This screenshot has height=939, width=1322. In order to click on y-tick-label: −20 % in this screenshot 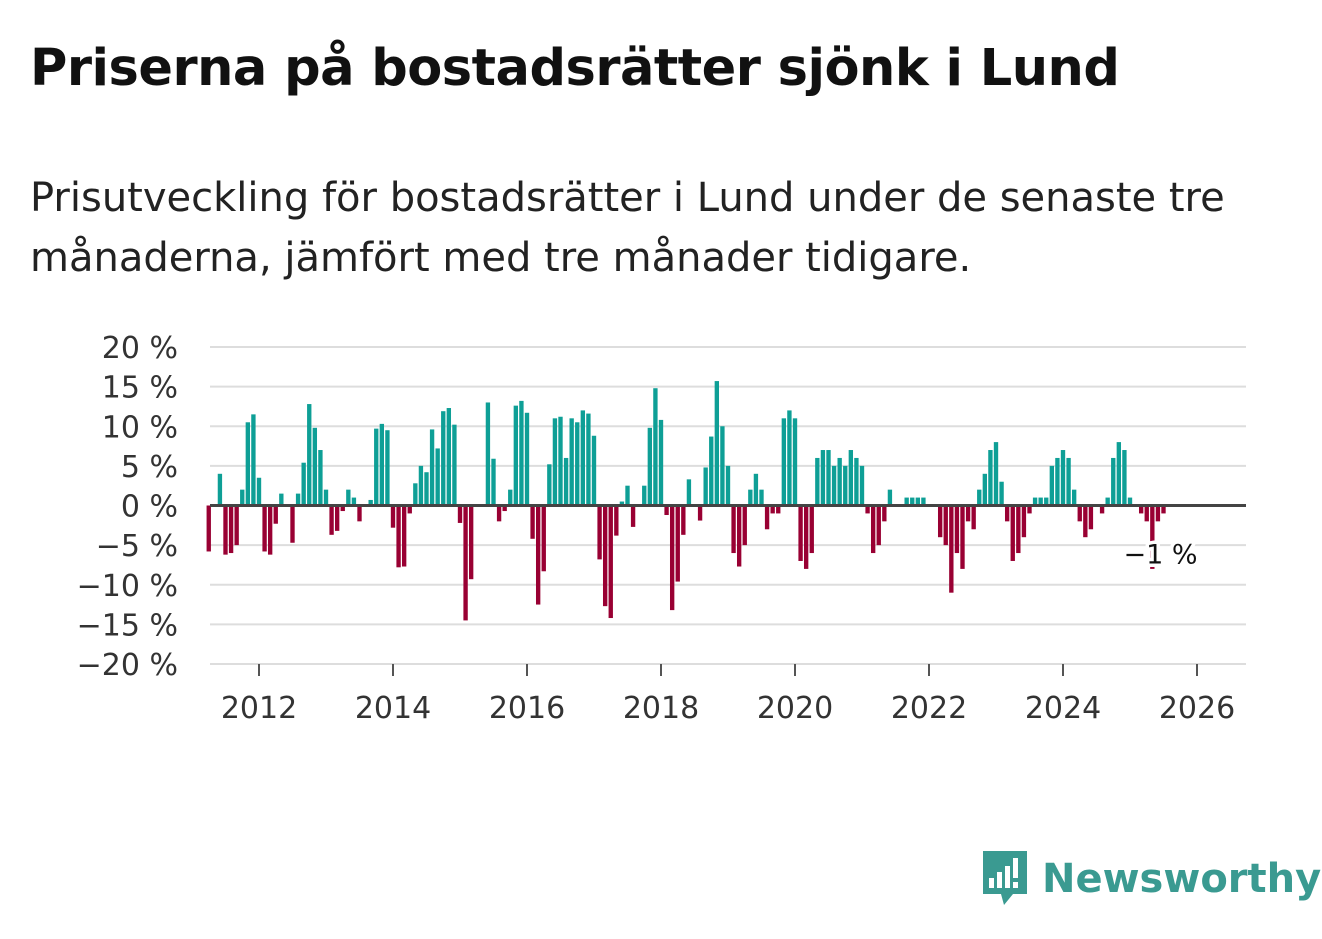, I will do `click(127, 665)`.